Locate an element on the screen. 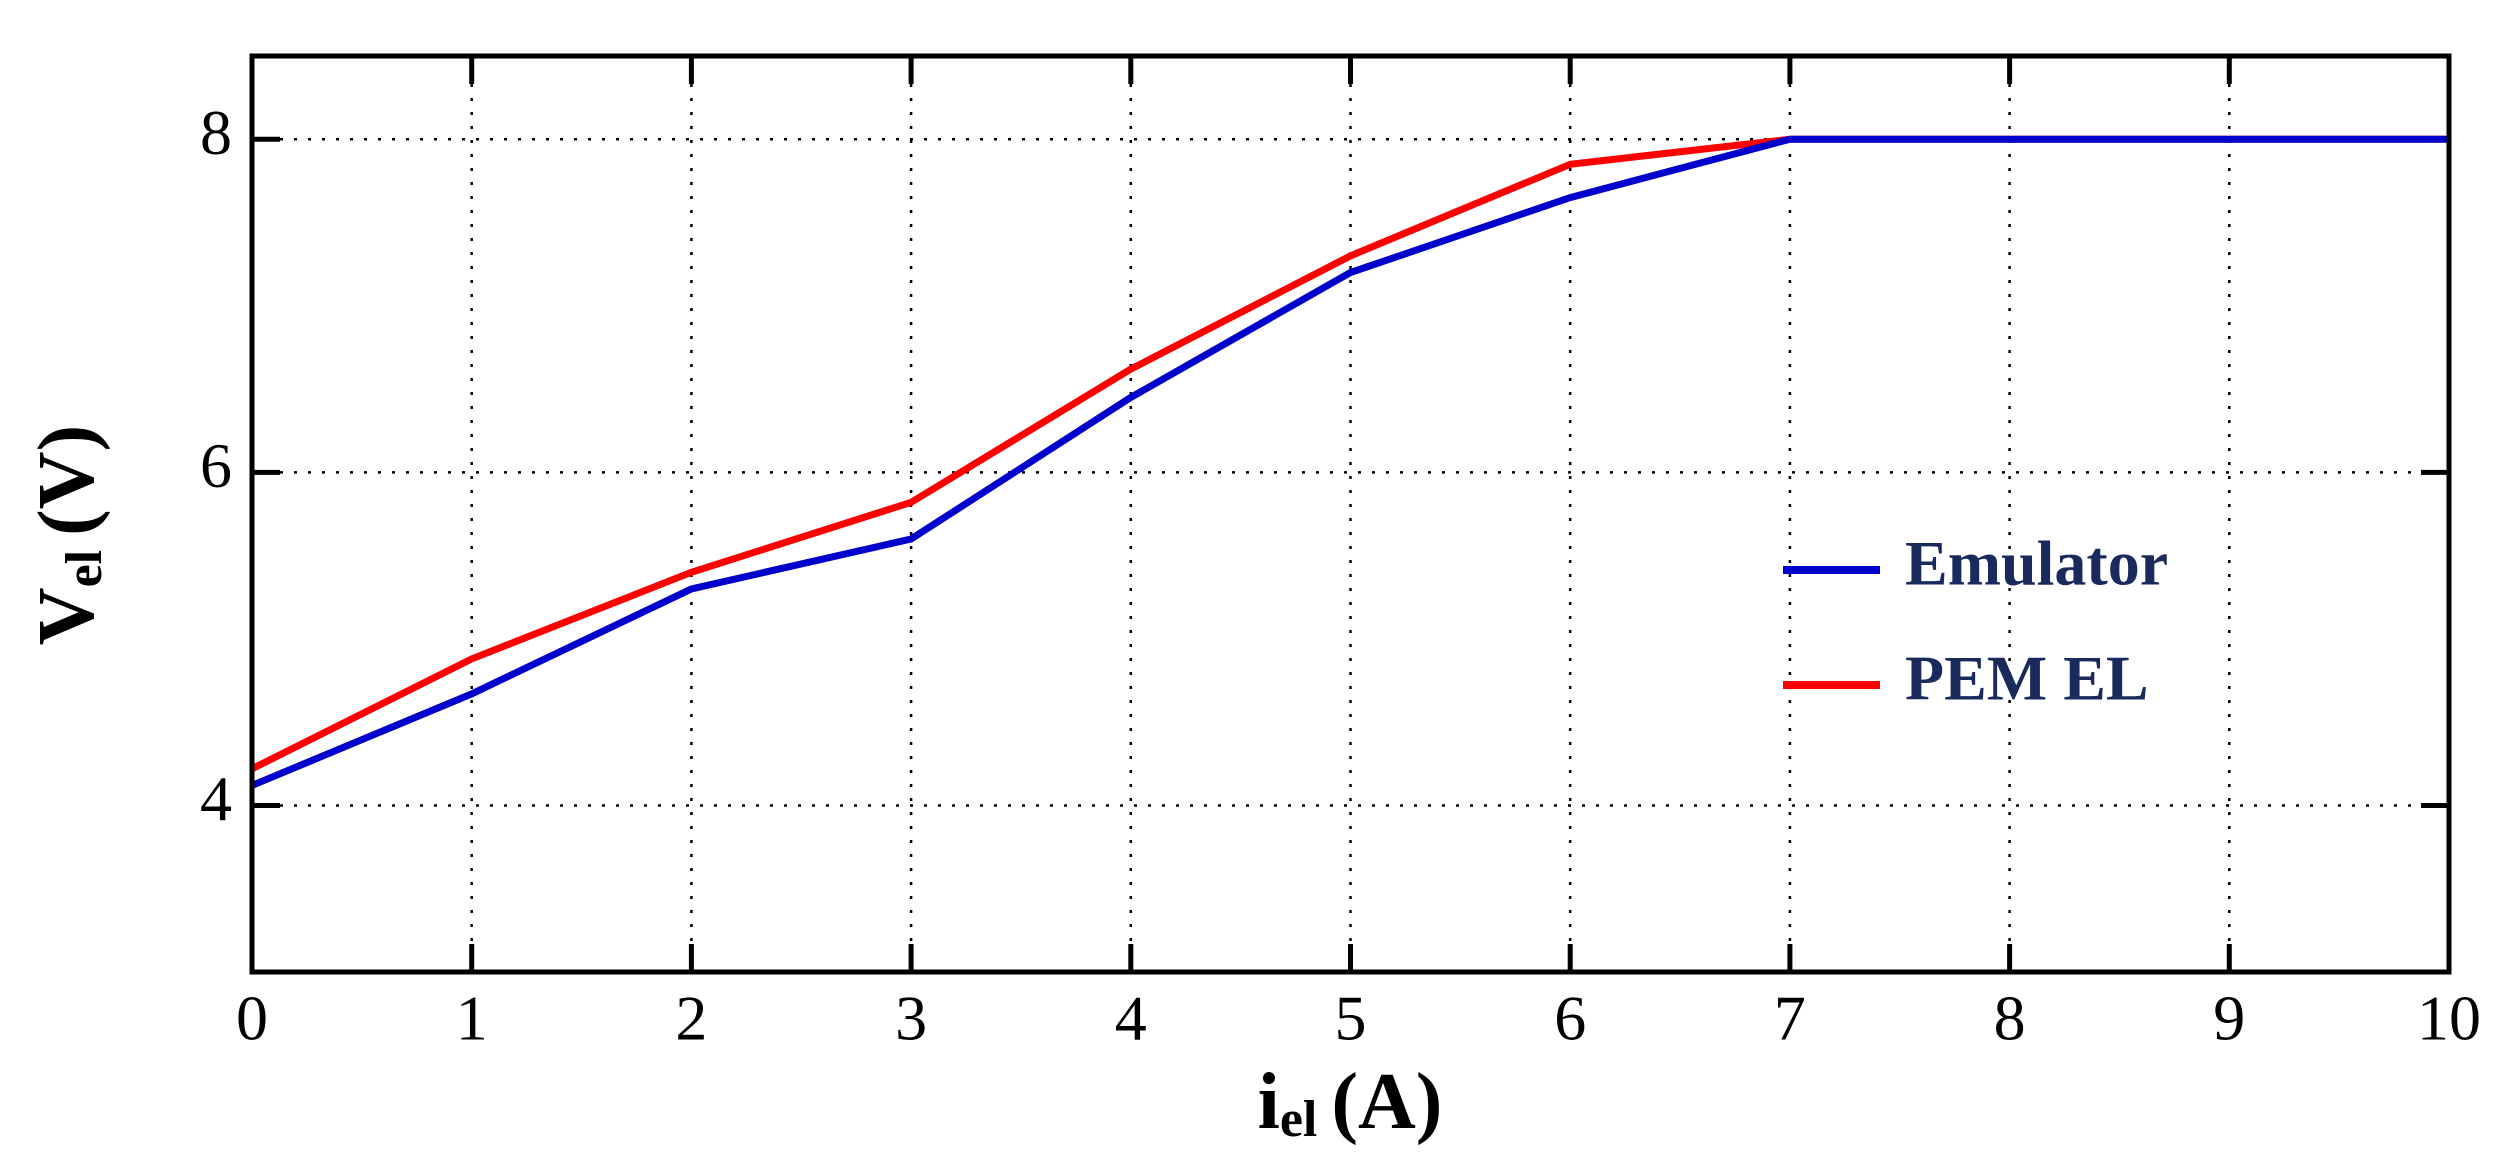 The width and height of the screenshot is (2518, 1174). x-tick-label: 2 is located at coordinates (691, 1018).